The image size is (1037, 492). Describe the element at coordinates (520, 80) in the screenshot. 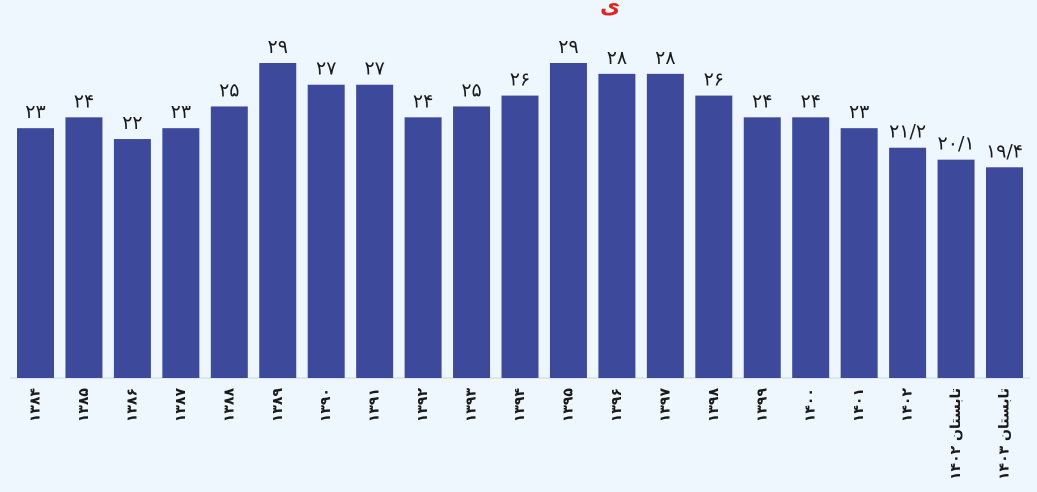

I see `value-label-11: ۲۶` at that location.